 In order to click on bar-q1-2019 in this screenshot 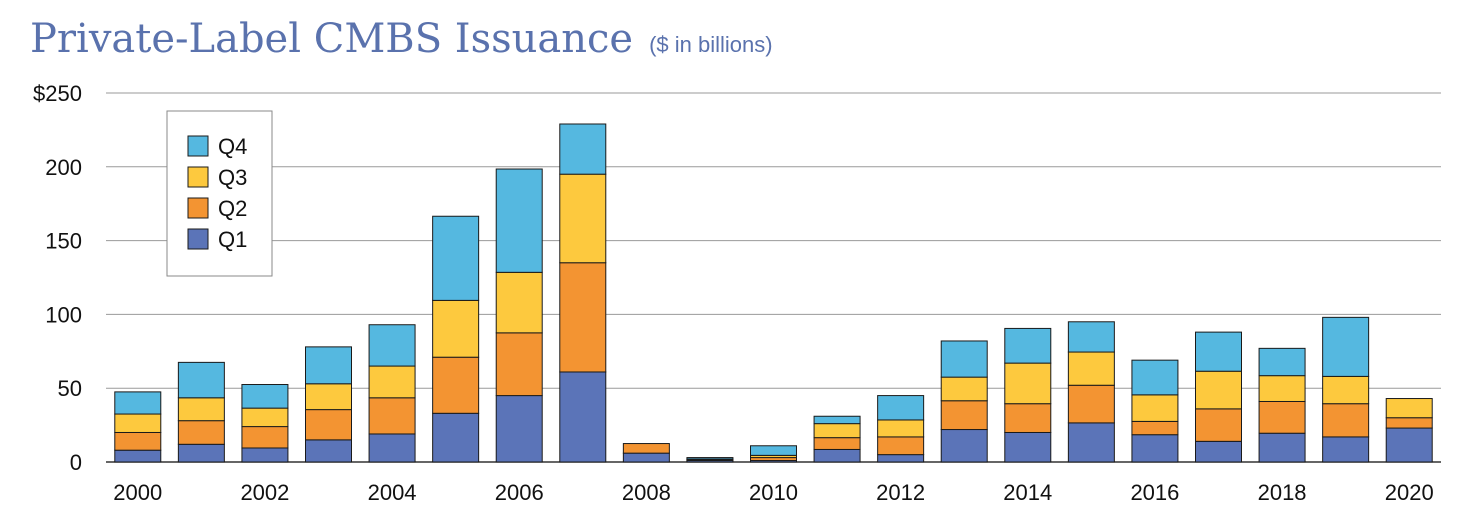, I will do `click(1346, 449)`.